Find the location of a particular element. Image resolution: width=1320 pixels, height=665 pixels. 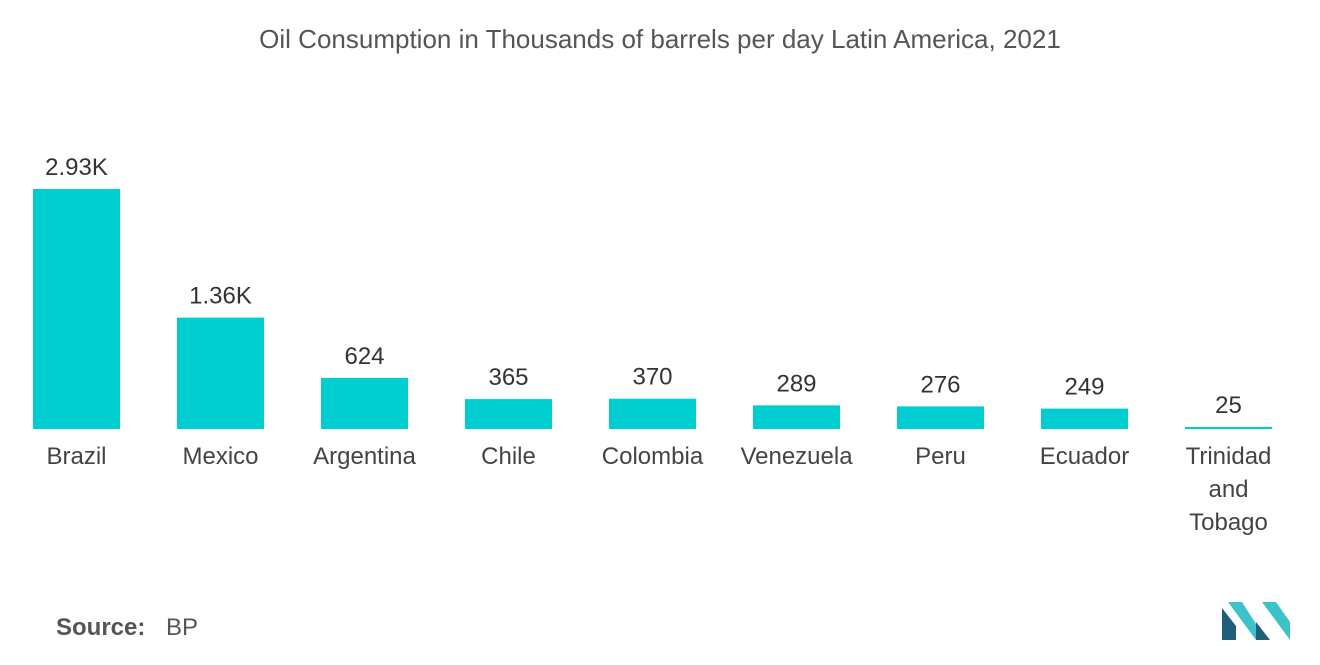

category-label: Trinidad is located at coordinates (1229, 456).